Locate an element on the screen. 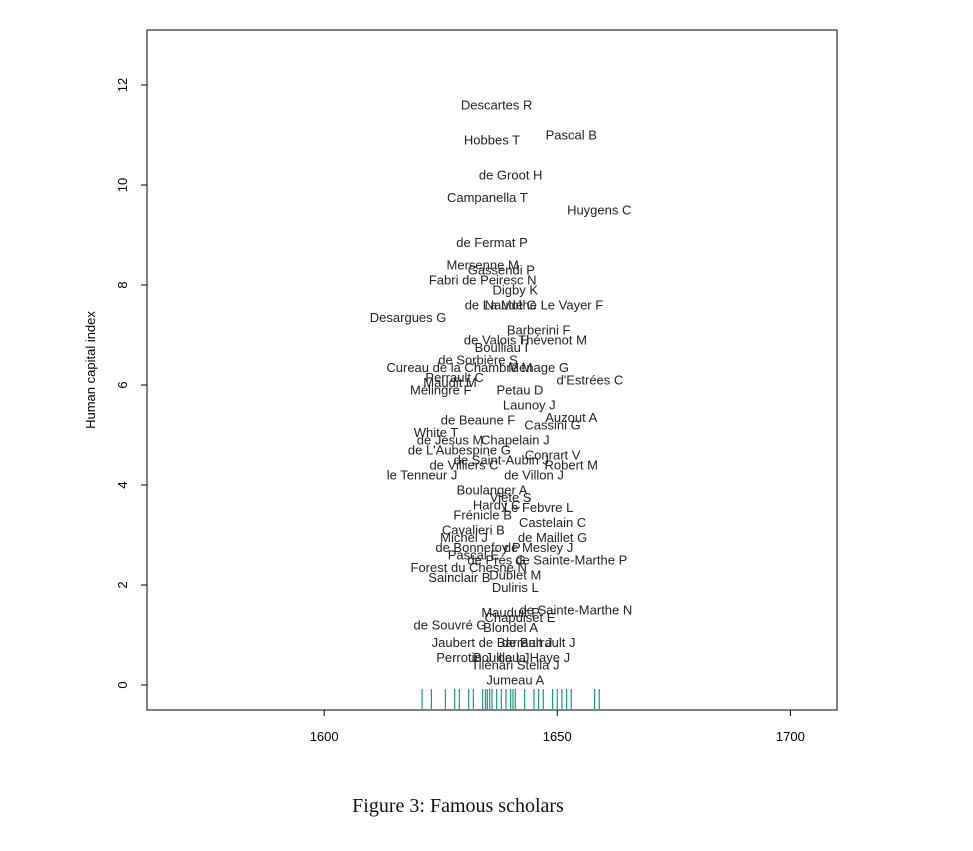 The width and height of the screenshot is (973, 851). point-label: de Souvré G is located at coordinates (450, 625).